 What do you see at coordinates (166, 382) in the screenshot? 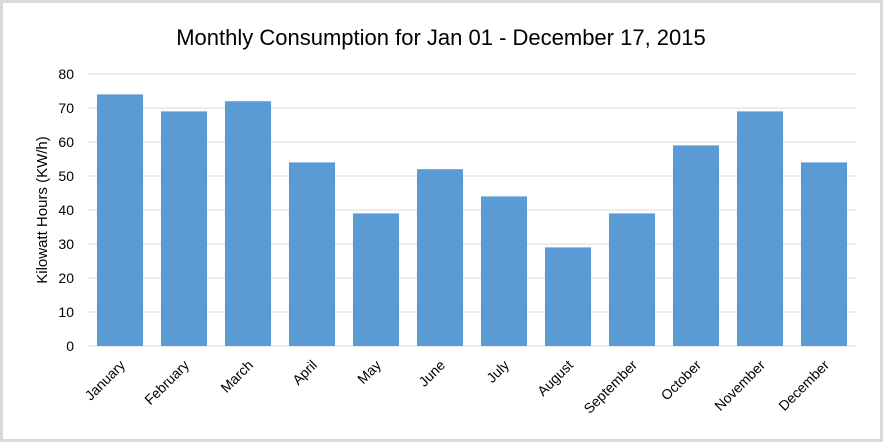
I see `x-tick-label-february: February` at bounding box center [166, 382].